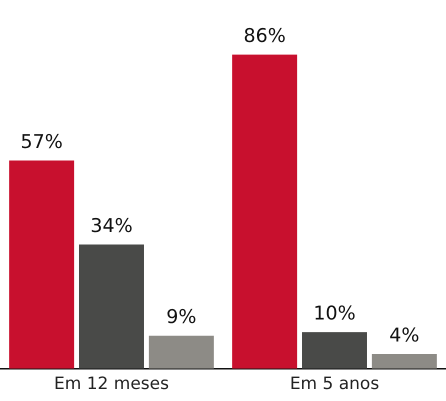  What do you see at coordinates (404, 335) in the screenshot?
I see `data-label: 4%` at bounding box center [404, 335].